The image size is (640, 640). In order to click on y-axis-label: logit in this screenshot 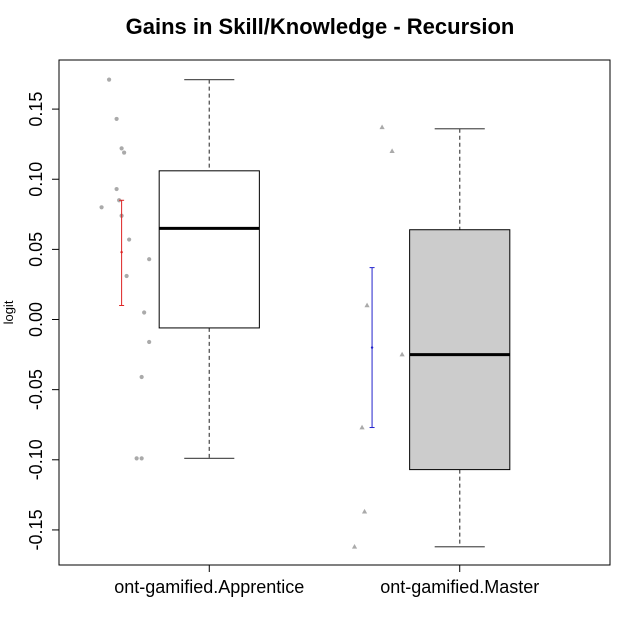, I will do `click(8, 312)`.